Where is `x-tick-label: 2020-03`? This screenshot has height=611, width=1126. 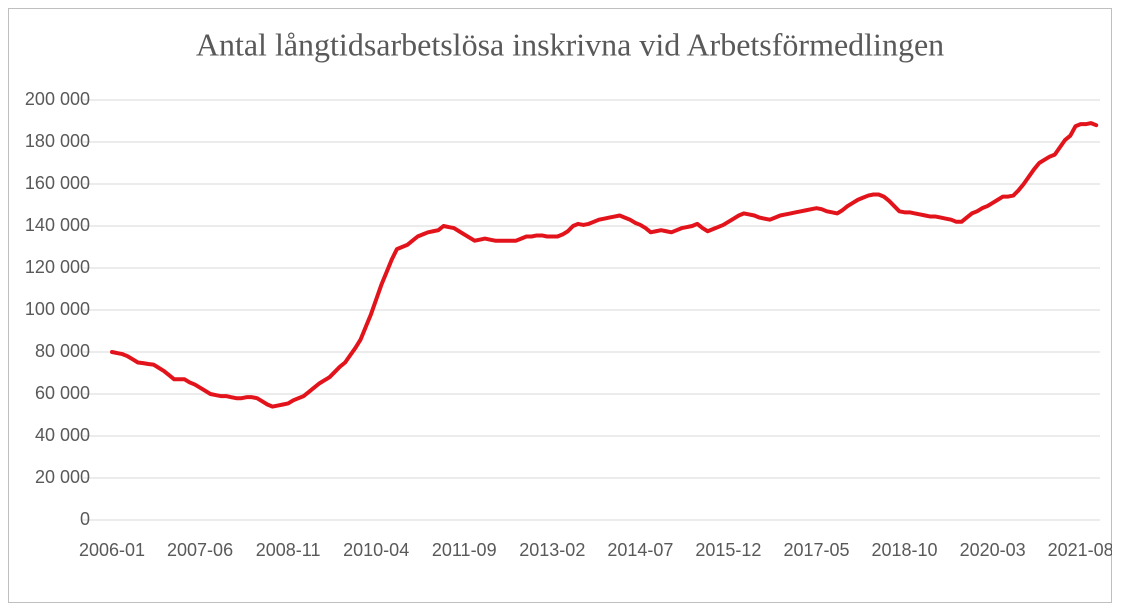 x-tick-label: 2020-03 is located at coordinates (993, 550).